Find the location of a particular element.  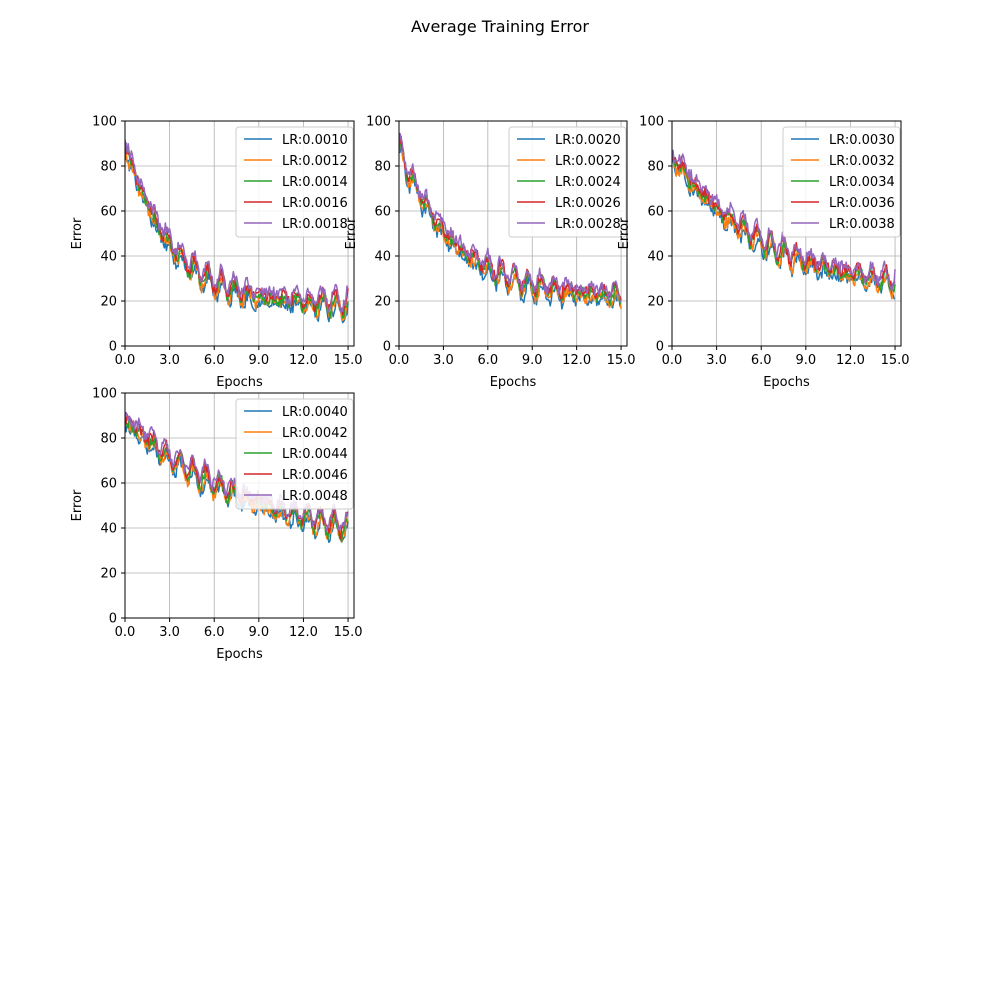

legend-label: LR:0.0024 is located at coordinates (588, 182).